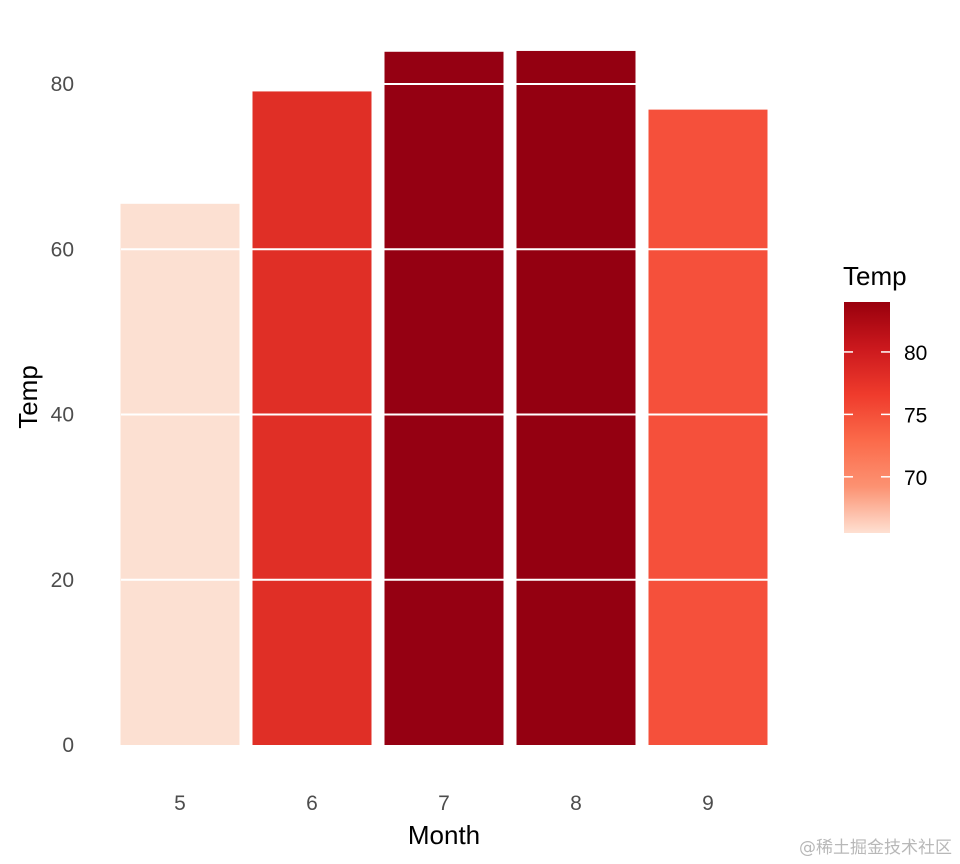  I want to click on legend-title: Temp, so click(875, 276).